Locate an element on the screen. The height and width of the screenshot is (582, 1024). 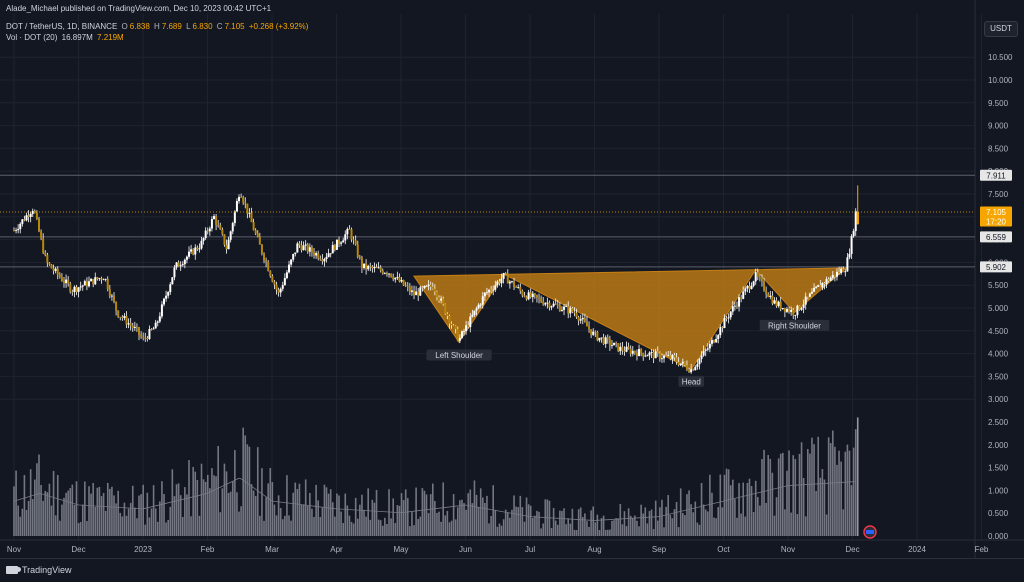
price-tag-label: 5.902 is located at coordinates (996, 267).